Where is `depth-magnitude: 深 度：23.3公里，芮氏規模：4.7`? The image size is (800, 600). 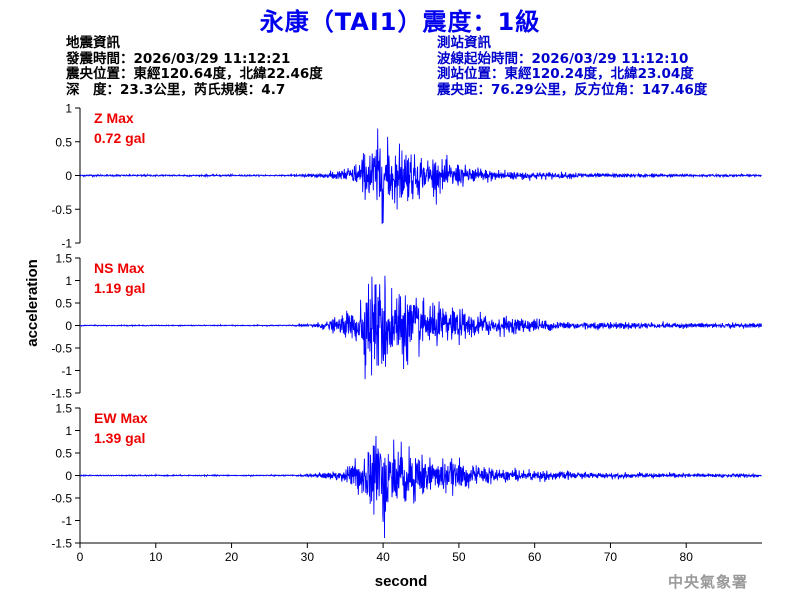
depth-magnitude: 深 度：23.3公里，芮氏規模：4.7 is located at coordinates (176, 89).